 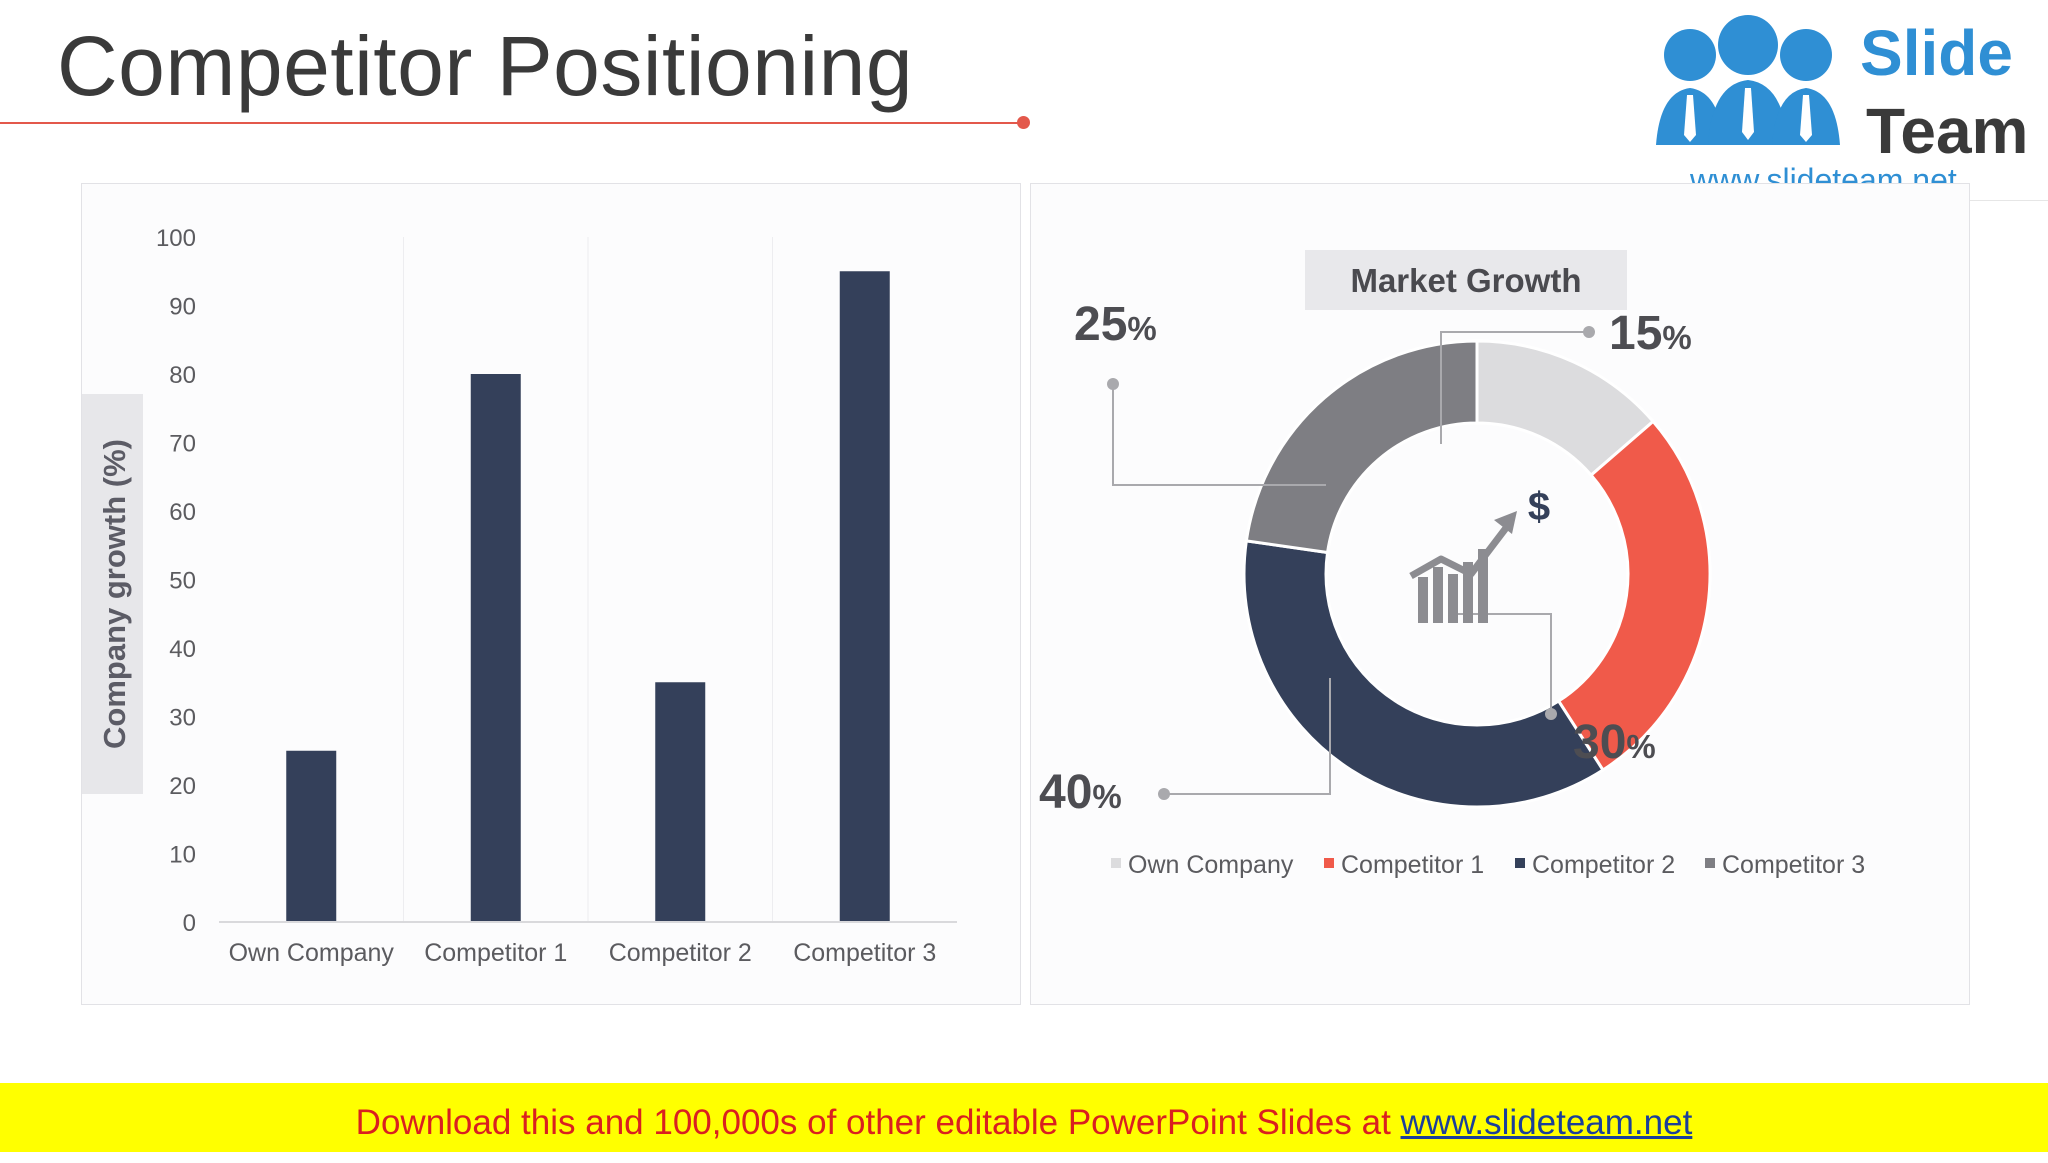 I want to click on legend-label: Competitor 1, so click(x=1412, y=865).